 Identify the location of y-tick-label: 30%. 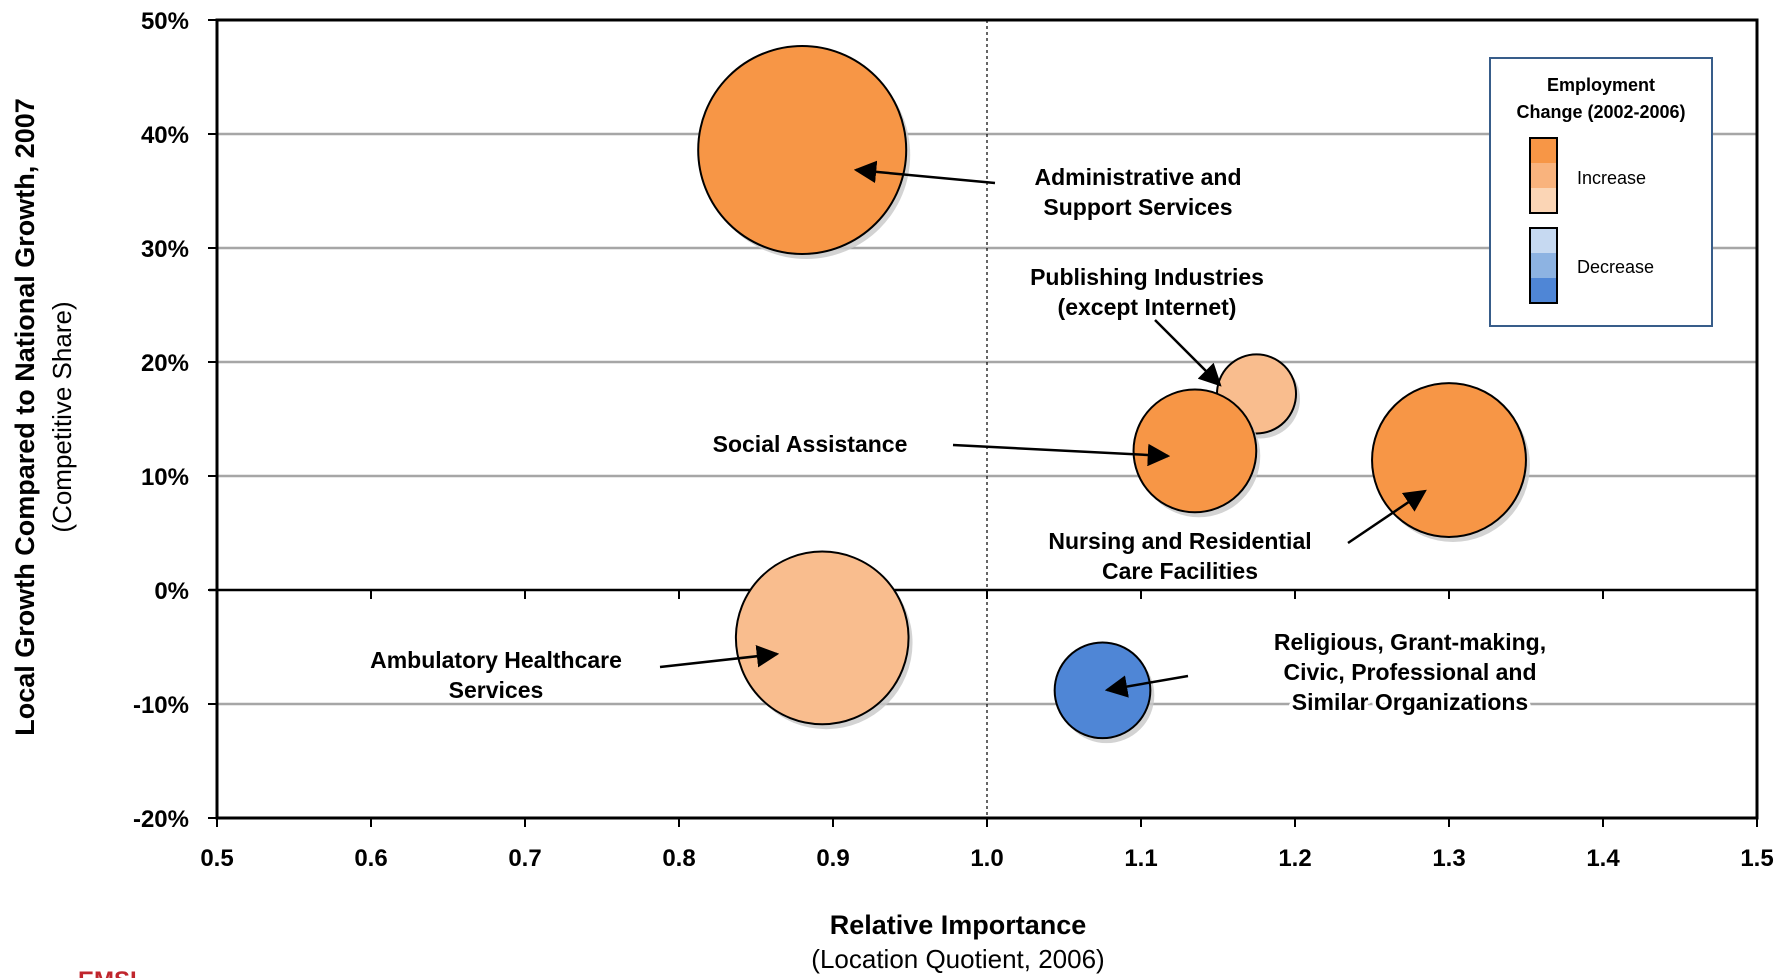
(165, 249).